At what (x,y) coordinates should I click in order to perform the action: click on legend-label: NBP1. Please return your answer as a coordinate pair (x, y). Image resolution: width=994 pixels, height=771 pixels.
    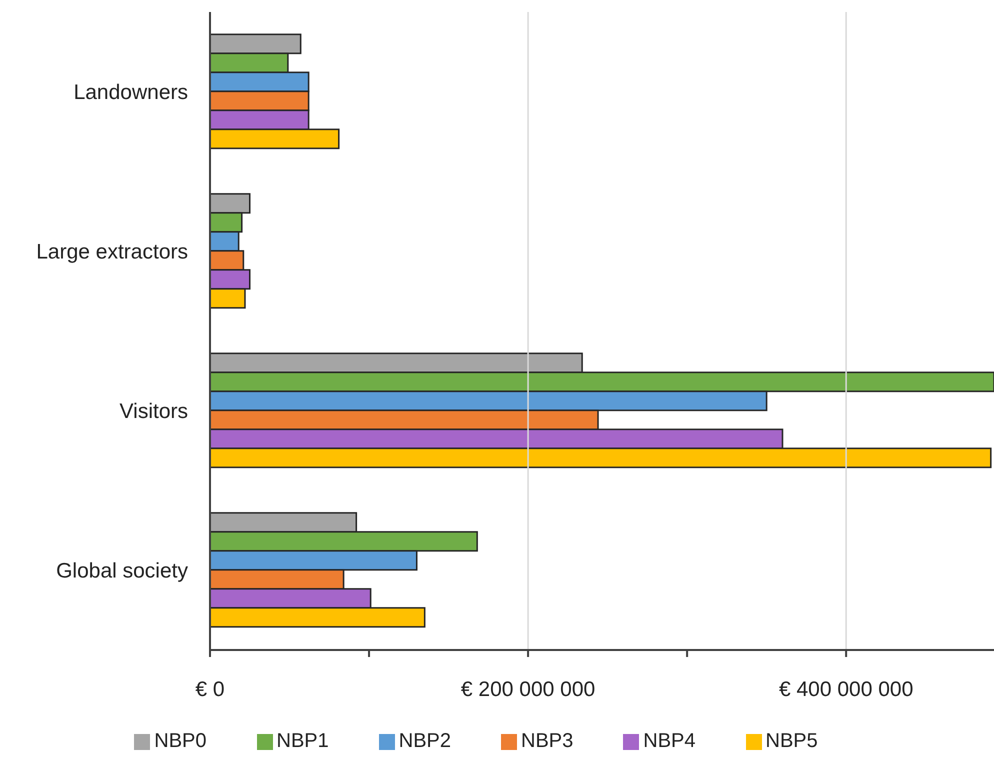
    Looking at the image, I should click on (302, 741).